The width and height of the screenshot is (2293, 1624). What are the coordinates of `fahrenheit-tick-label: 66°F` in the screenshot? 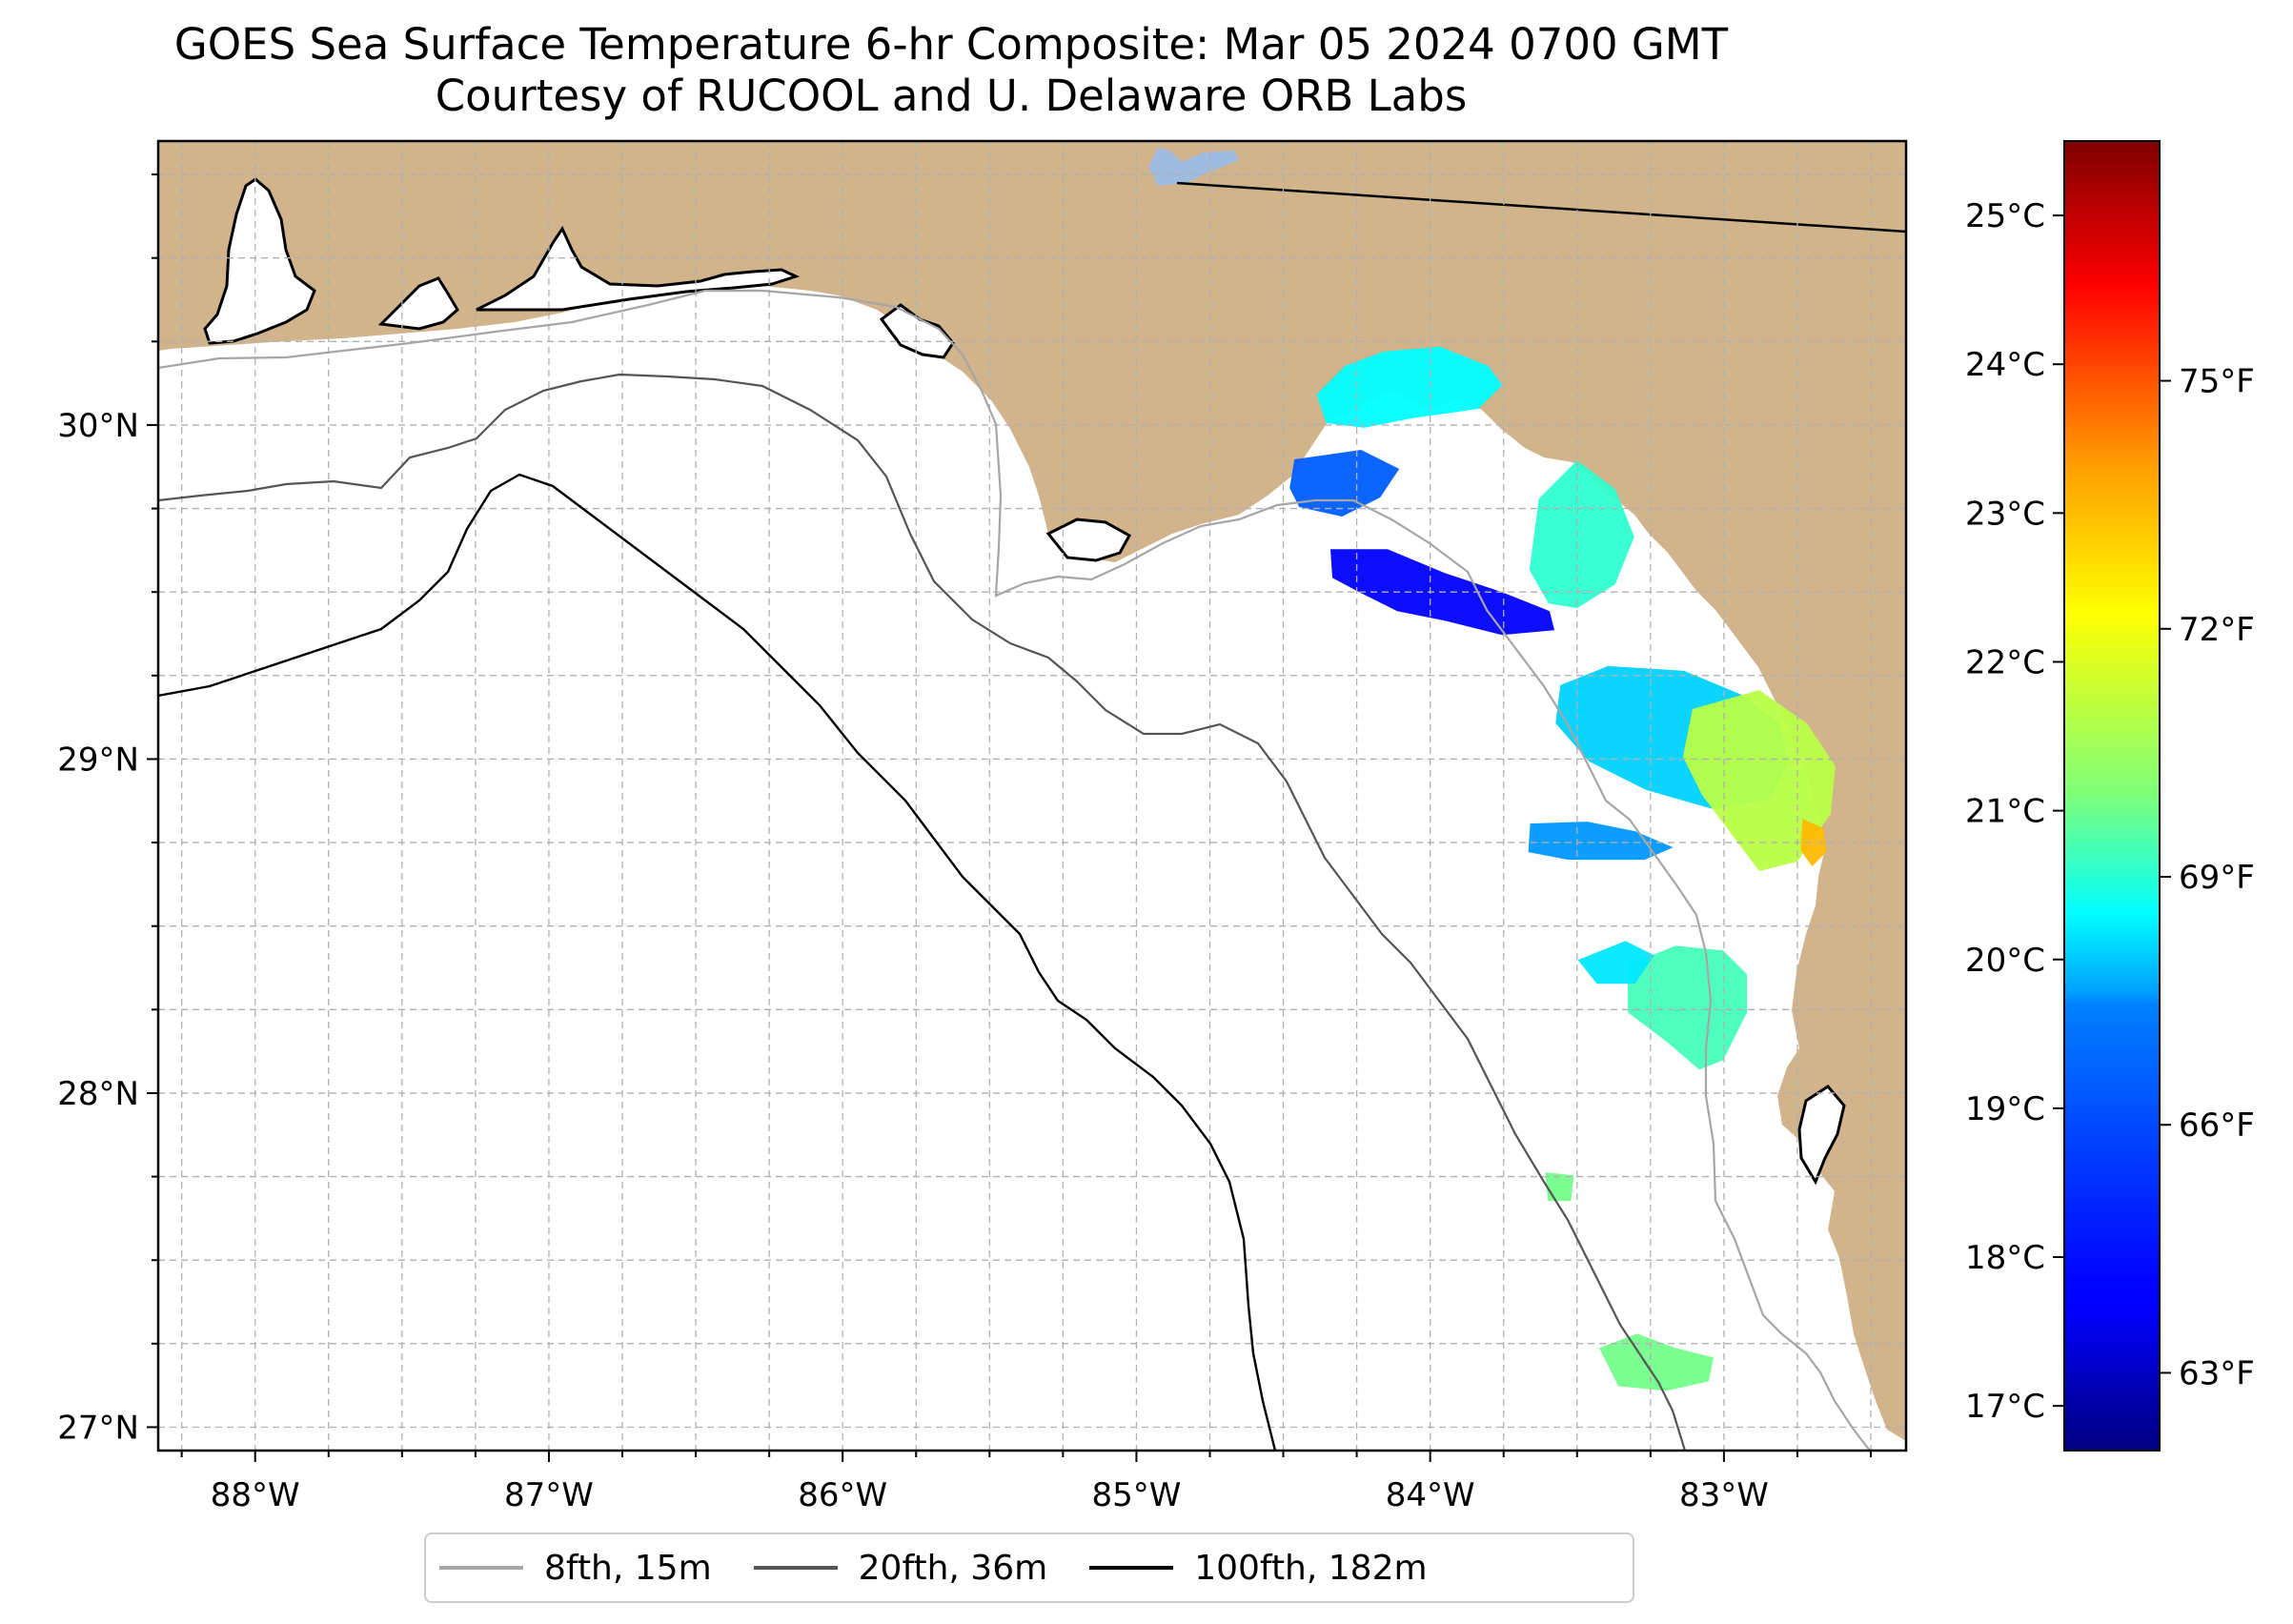 It's located at (2217, 1125).